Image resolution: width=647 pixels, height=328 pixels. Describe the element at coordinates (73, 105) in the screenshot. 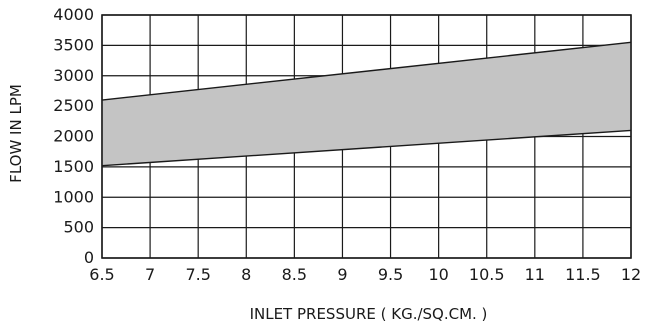

I see `y-tick-label: 2500` at that location.